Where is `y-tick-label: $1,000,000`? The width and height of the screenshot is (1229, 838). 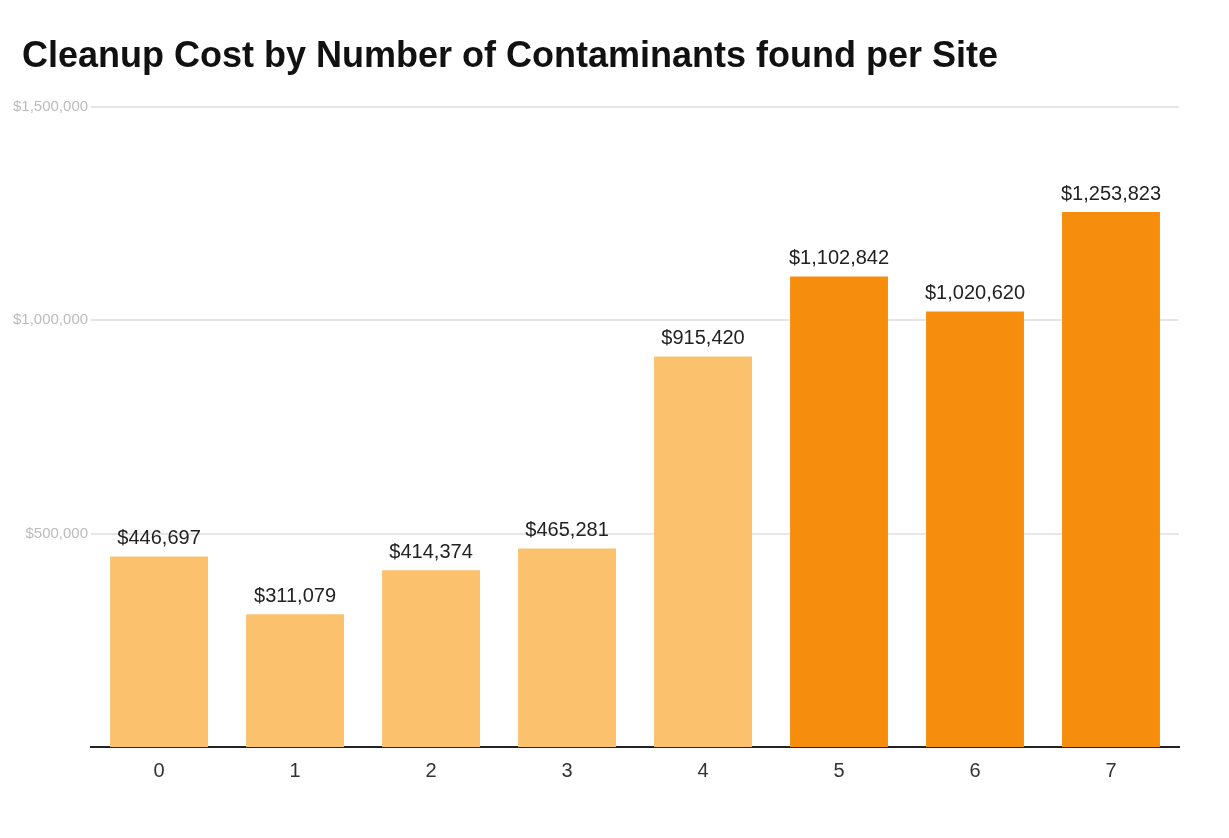
y-tick-label: $1,000,000 is located at coordinates (51, 319).